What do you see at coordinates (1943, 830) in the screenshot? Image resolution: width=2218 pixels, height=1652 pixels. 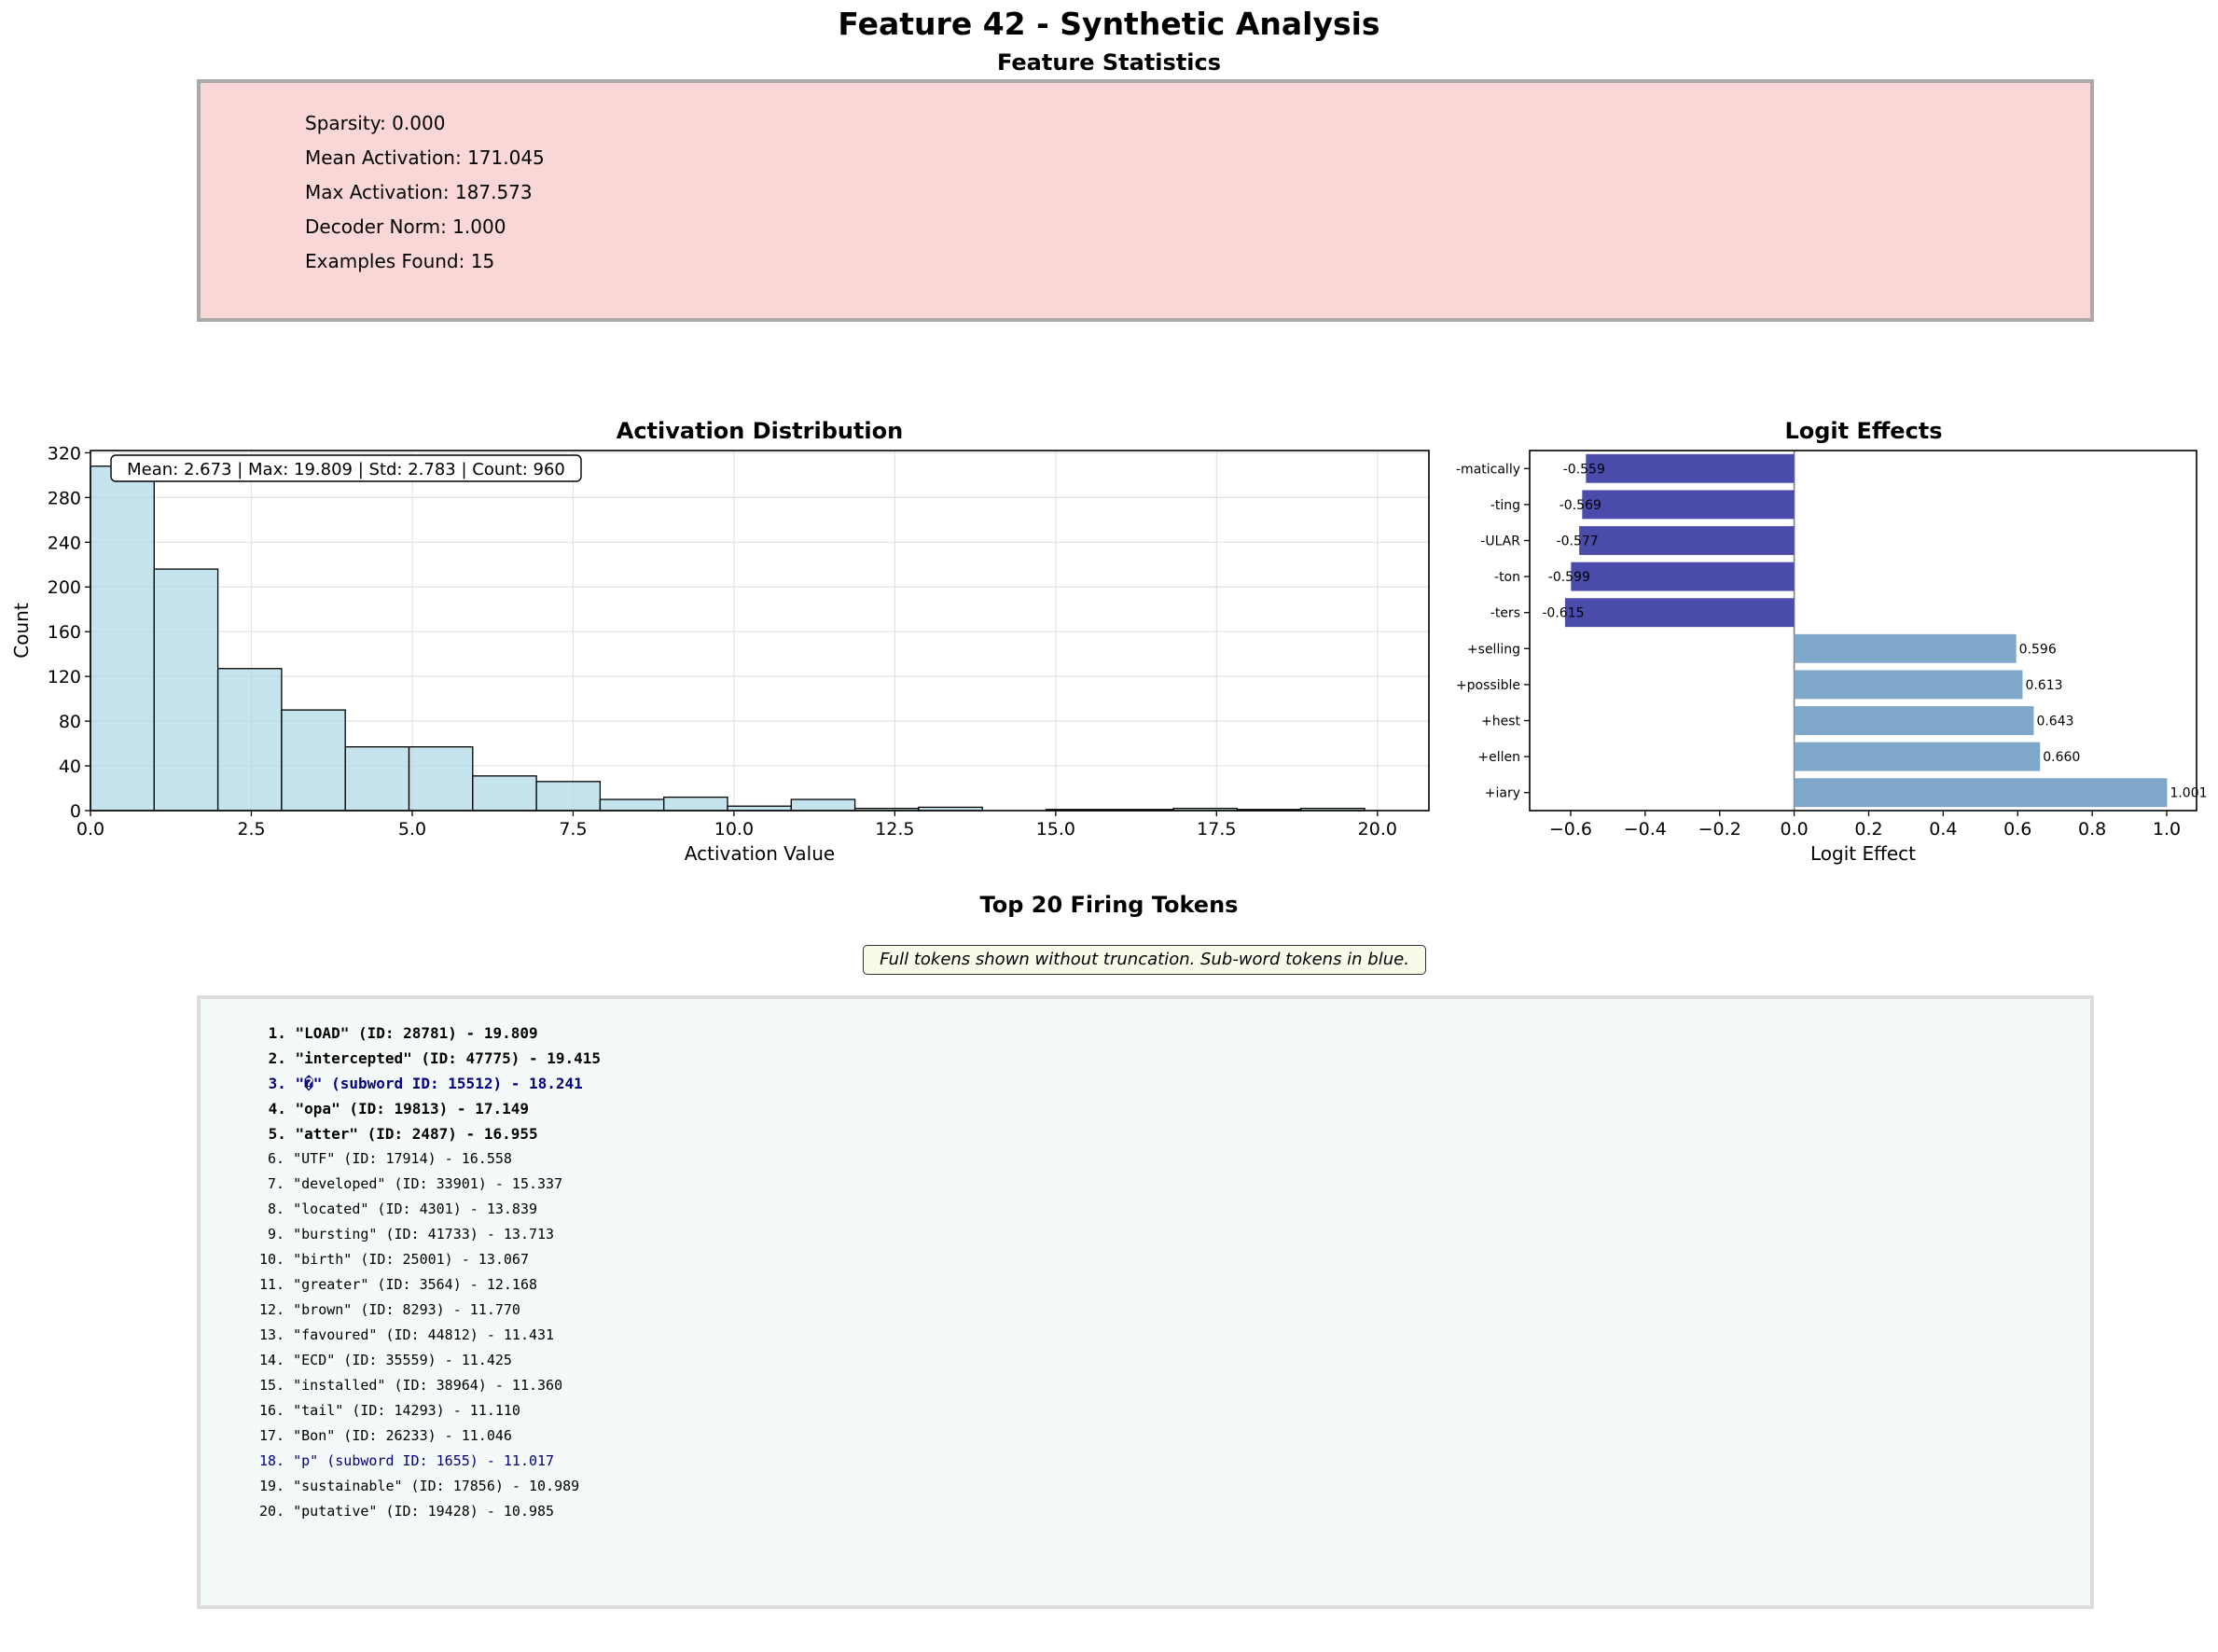 I see `x-tick-label: 0.4` at bounding box center [1943, 830].